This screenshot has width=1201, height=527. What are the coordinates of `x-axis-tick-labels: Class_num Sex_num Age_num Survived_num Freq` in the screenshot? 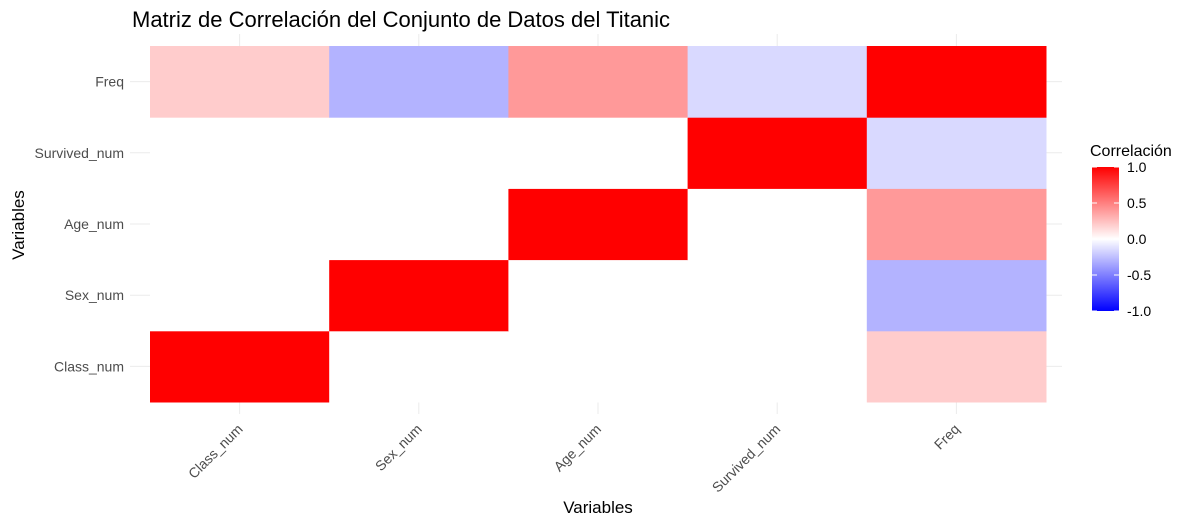 It's located at (574, 458).